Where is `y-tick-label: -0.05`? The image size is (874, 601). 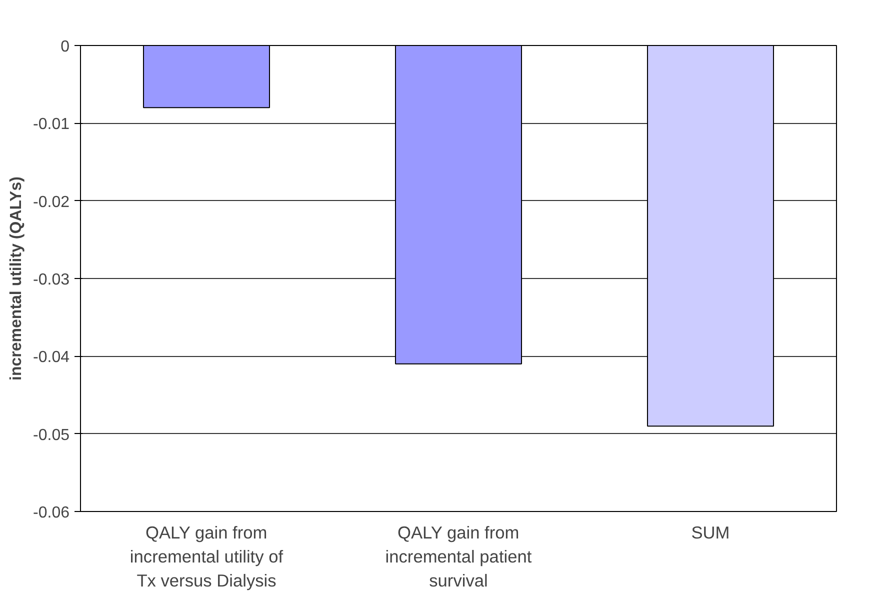 y-tick-label: -0.05 is located at coordinates (51, 435).